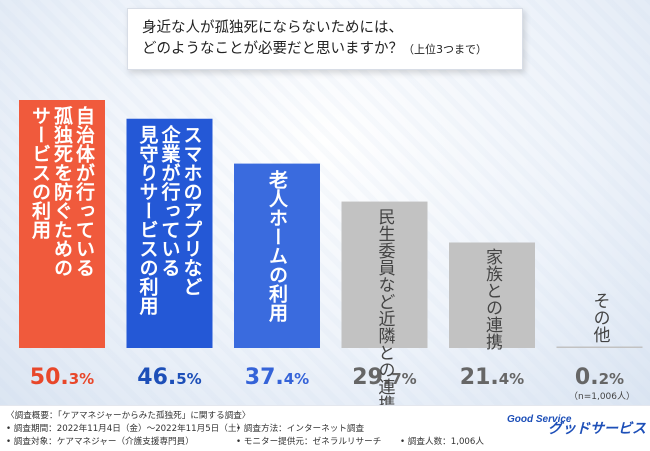  What do you see at coordinates (277, 377) in the screenshot?
I see `value-label-3: 37.4%` at bounding box center [277, 377].